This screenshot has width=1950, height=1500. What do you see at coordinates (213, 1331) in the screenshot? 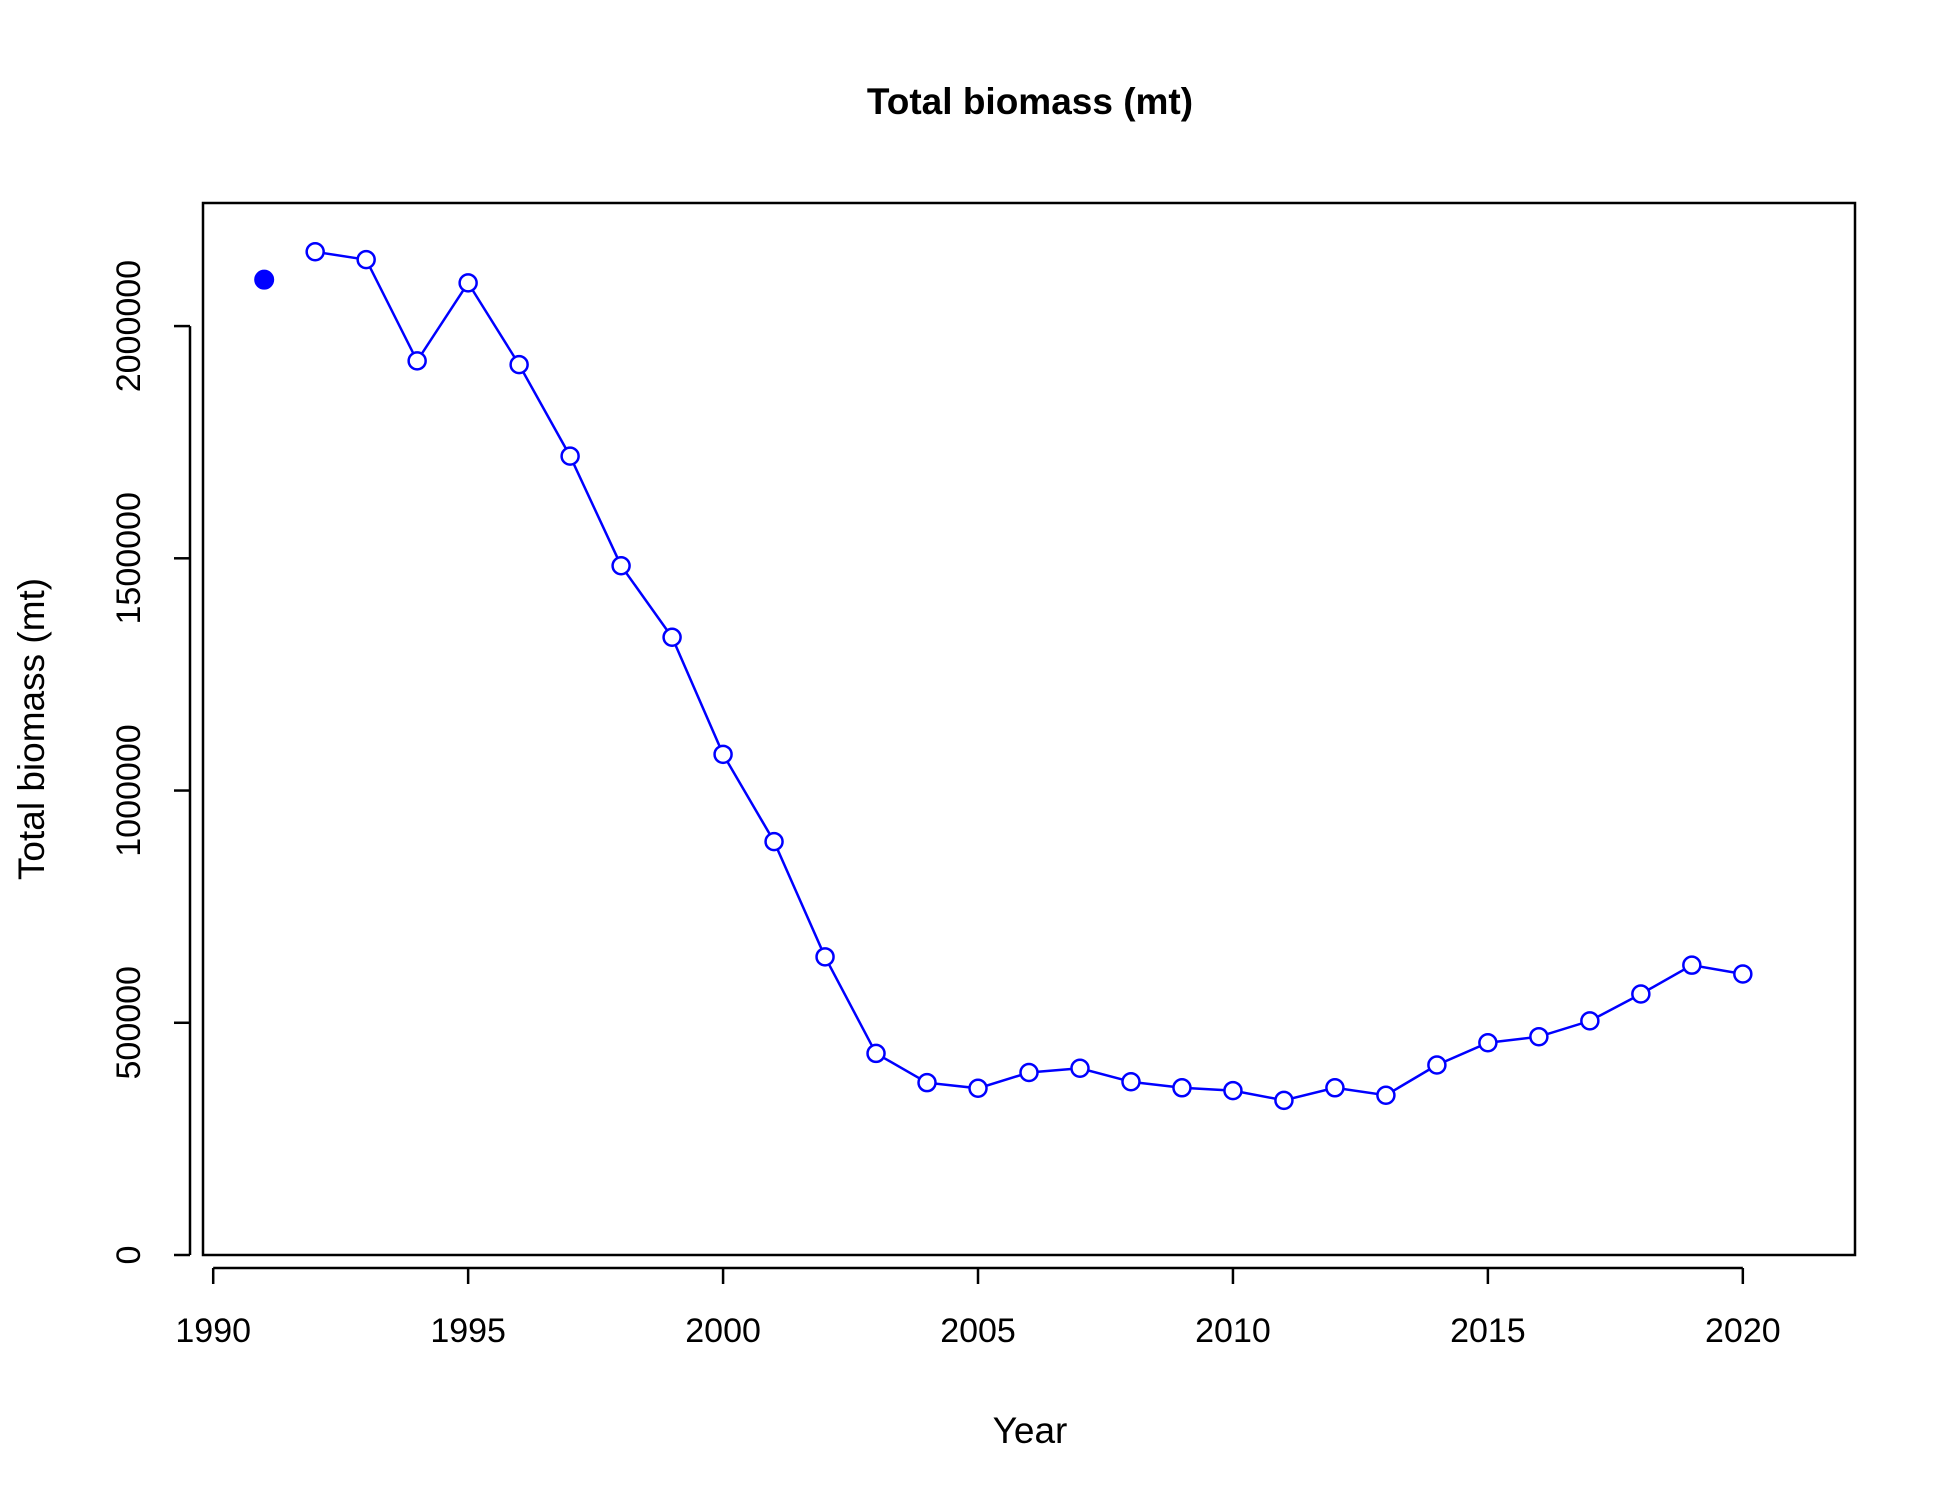
I see `x-tick-label: 1990` at bounding box center [213, 1331].